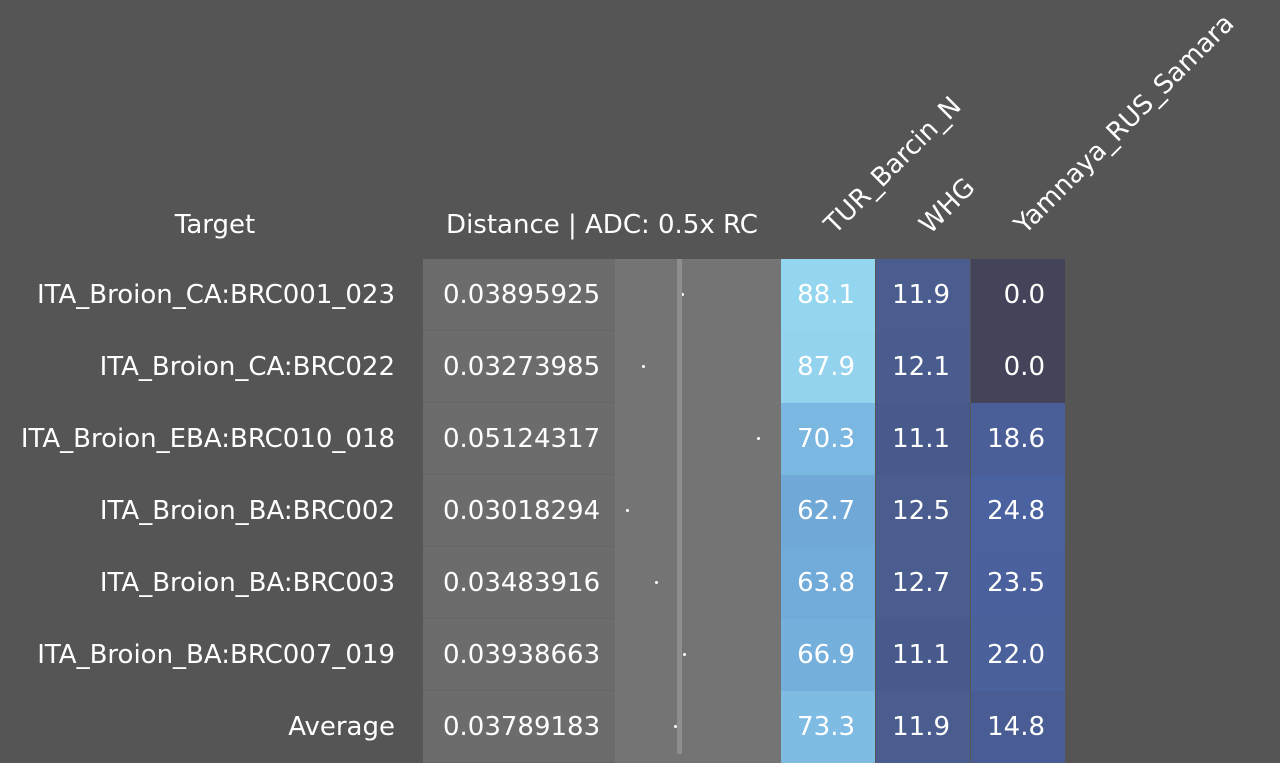 The image size is (1280, 763). I want to click on target-label: ITA_Broion_EBA:BRC010_018, so click(207, 439).